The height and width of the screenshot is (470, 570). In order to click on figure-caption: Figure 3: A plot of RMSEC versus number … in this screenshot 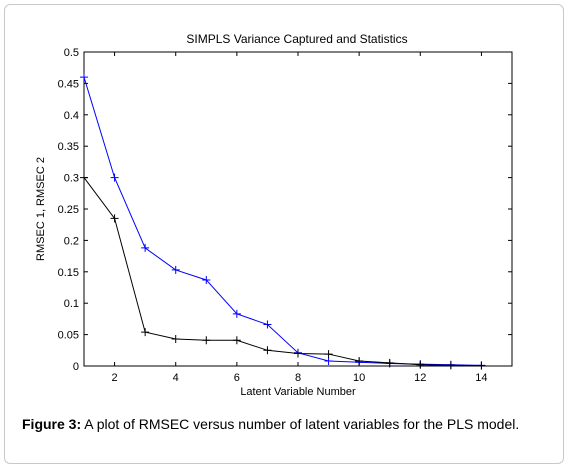, I will do `click(287, 424)`.